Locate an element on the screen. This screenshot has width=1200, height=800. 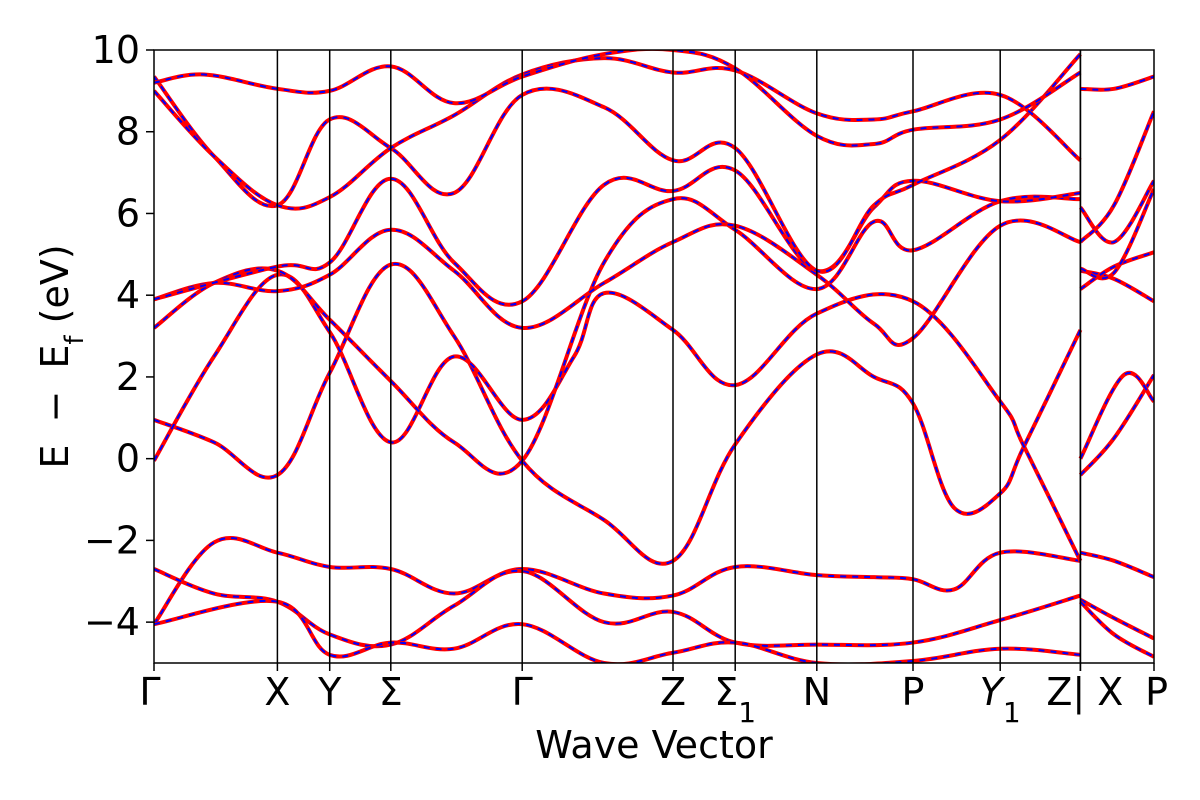
band-19-dft-line is located at coordinates (1116, 565).